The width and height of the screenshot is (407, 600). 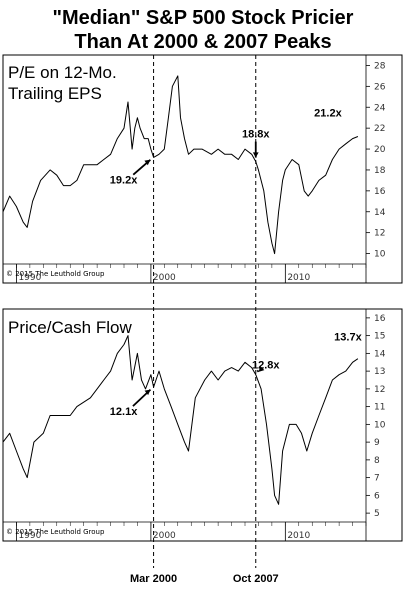 I want to click on pe-y-ticks: 10 12 14 16 18 20 22 24 26 28, so click(x=376, y=160).